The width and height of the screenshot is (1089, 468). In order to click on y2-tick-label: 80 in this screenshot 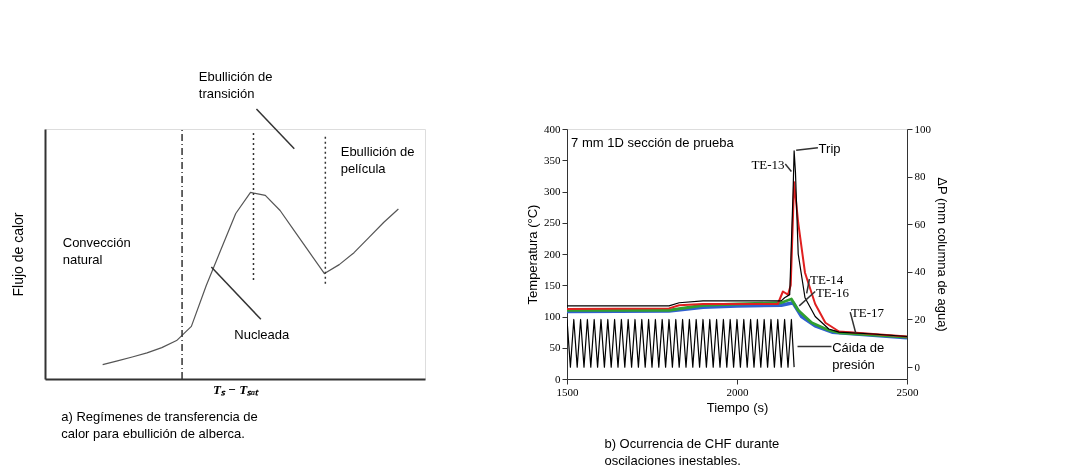, I will do `click(920, 176)`.